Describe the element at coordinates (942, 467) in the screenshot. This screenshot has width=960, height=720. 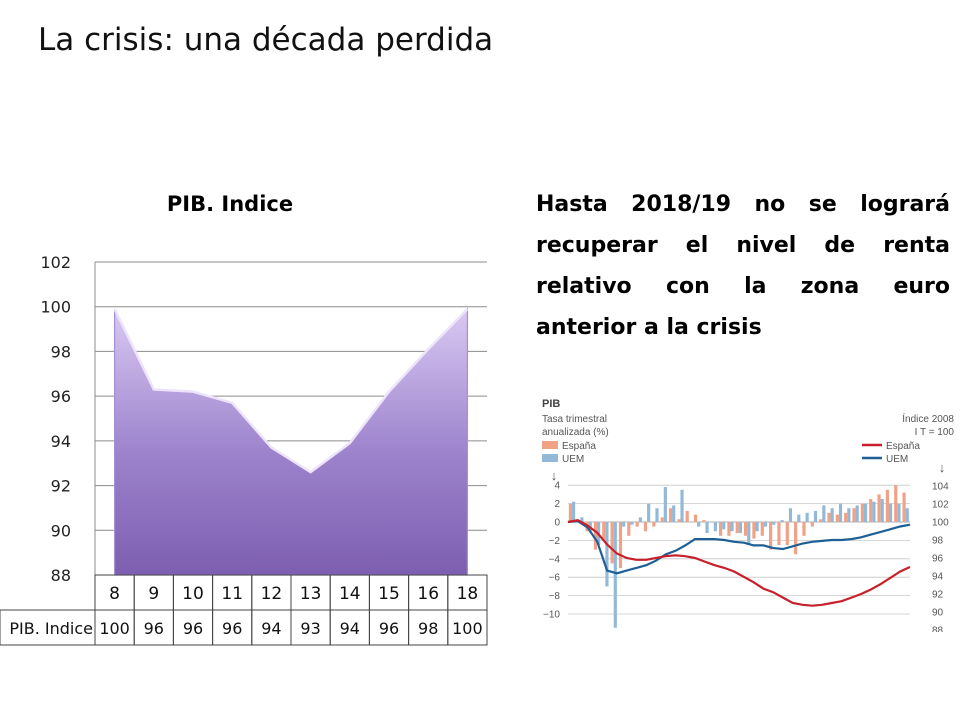
I see `right-axis-arrow-icon: ↓` at that location.